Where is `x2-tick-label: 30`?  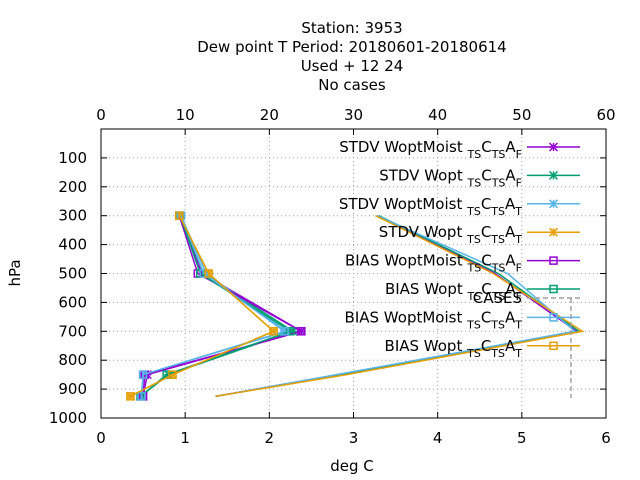
x2-tick-label: 30 is located at coordinates (353, 115).